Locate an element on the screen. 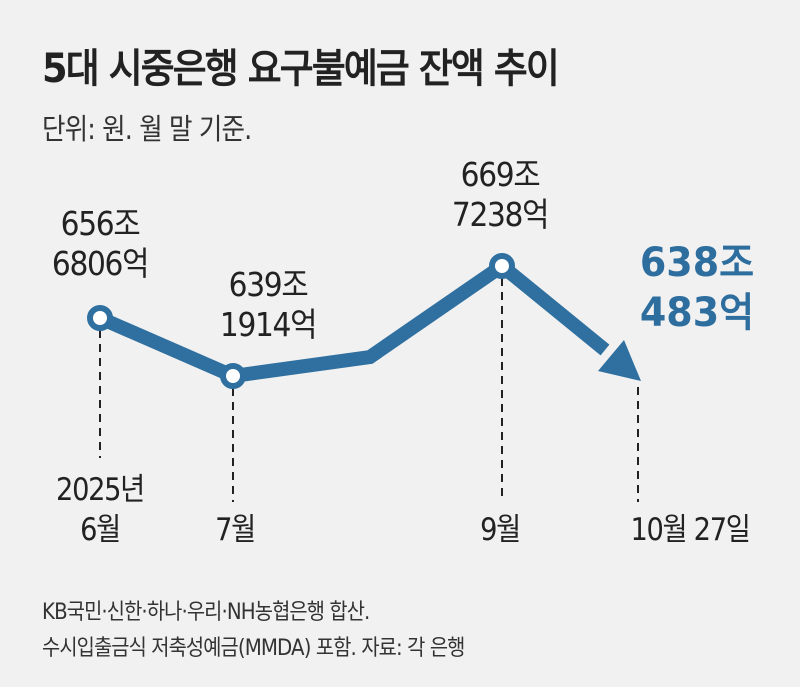  data-point-jul is located at coordinates (233, 376).